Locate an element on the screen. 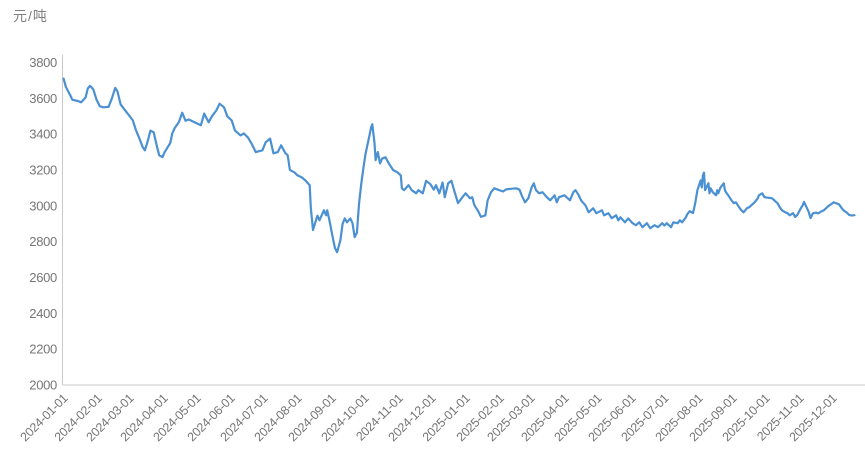 The image size is (865, 474). y-tick-label: 3000 is located at coordinates (43, 205).